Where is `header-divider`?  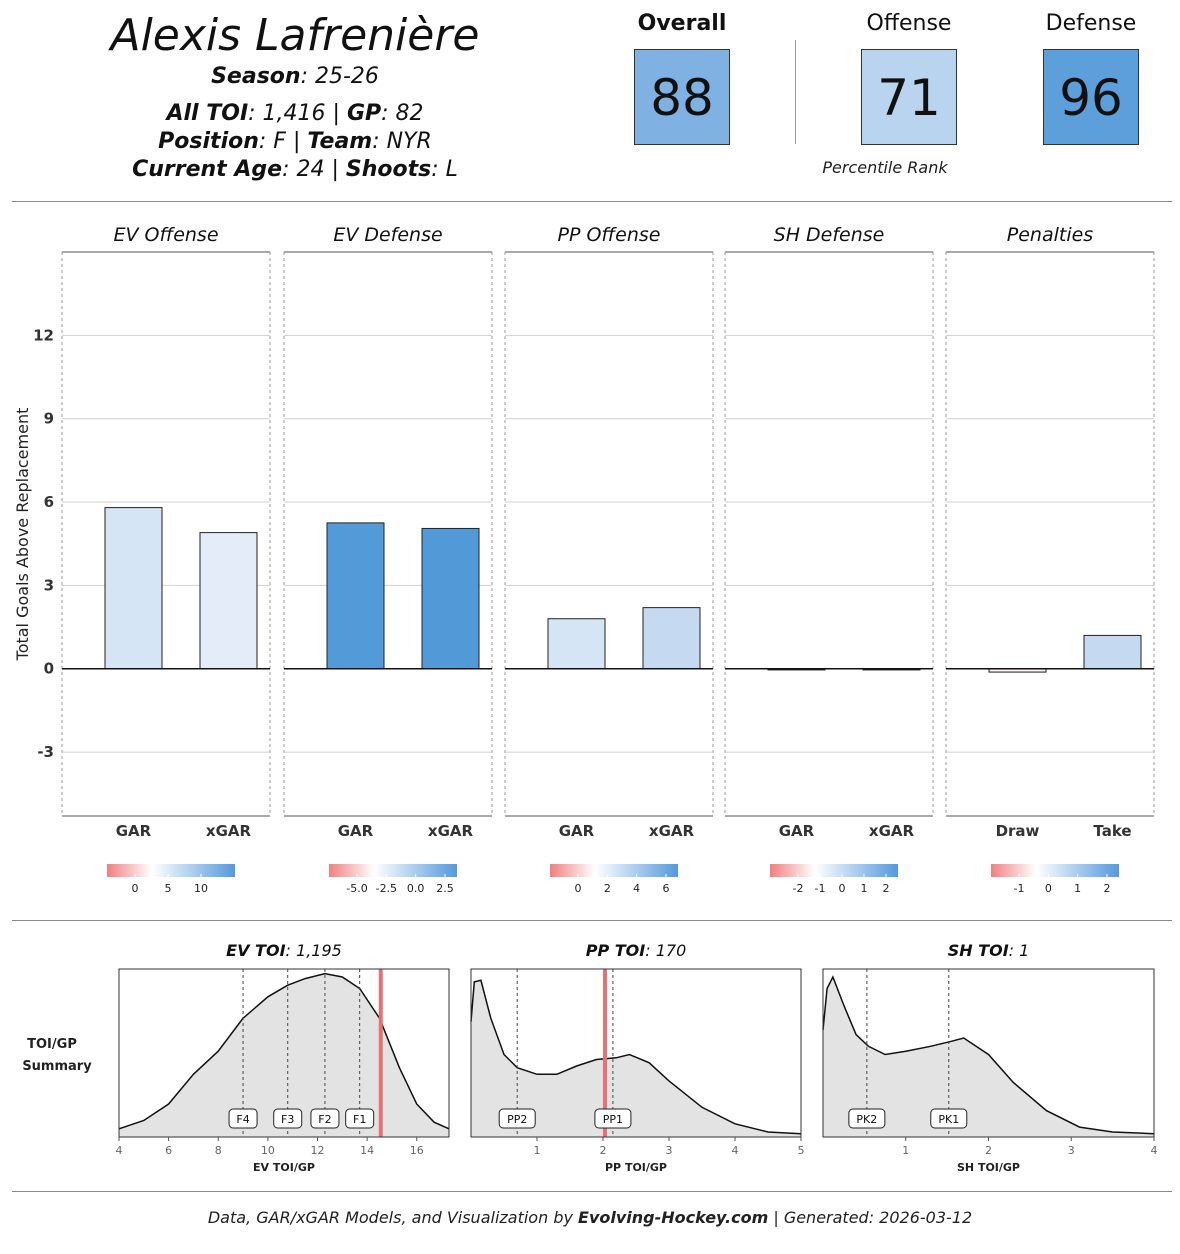 header-divider is located at coordinates (592, 201).